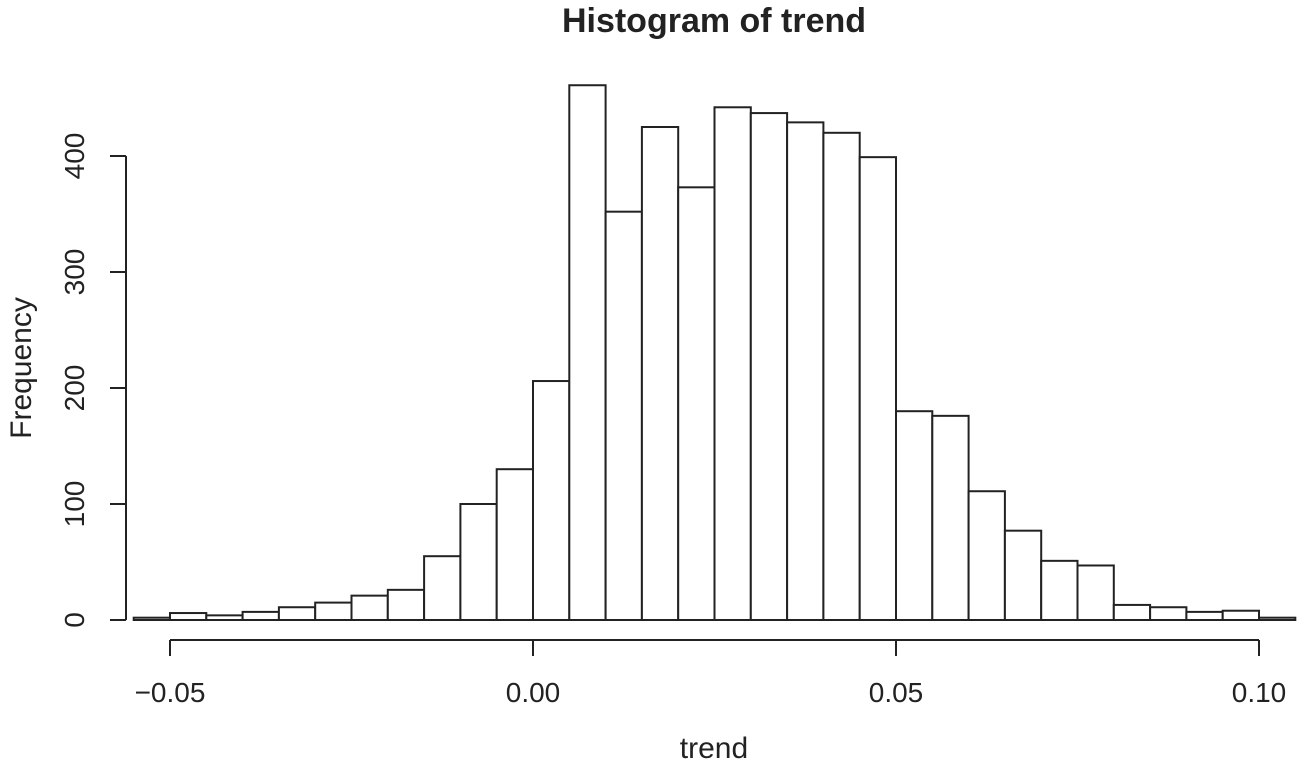 This screenshot has height=766, width=1300. What do you see at coordinates (896, 692) in the screenshot?
I see `x-tick-label-2: 0.05` at bounding box center [896, 692].